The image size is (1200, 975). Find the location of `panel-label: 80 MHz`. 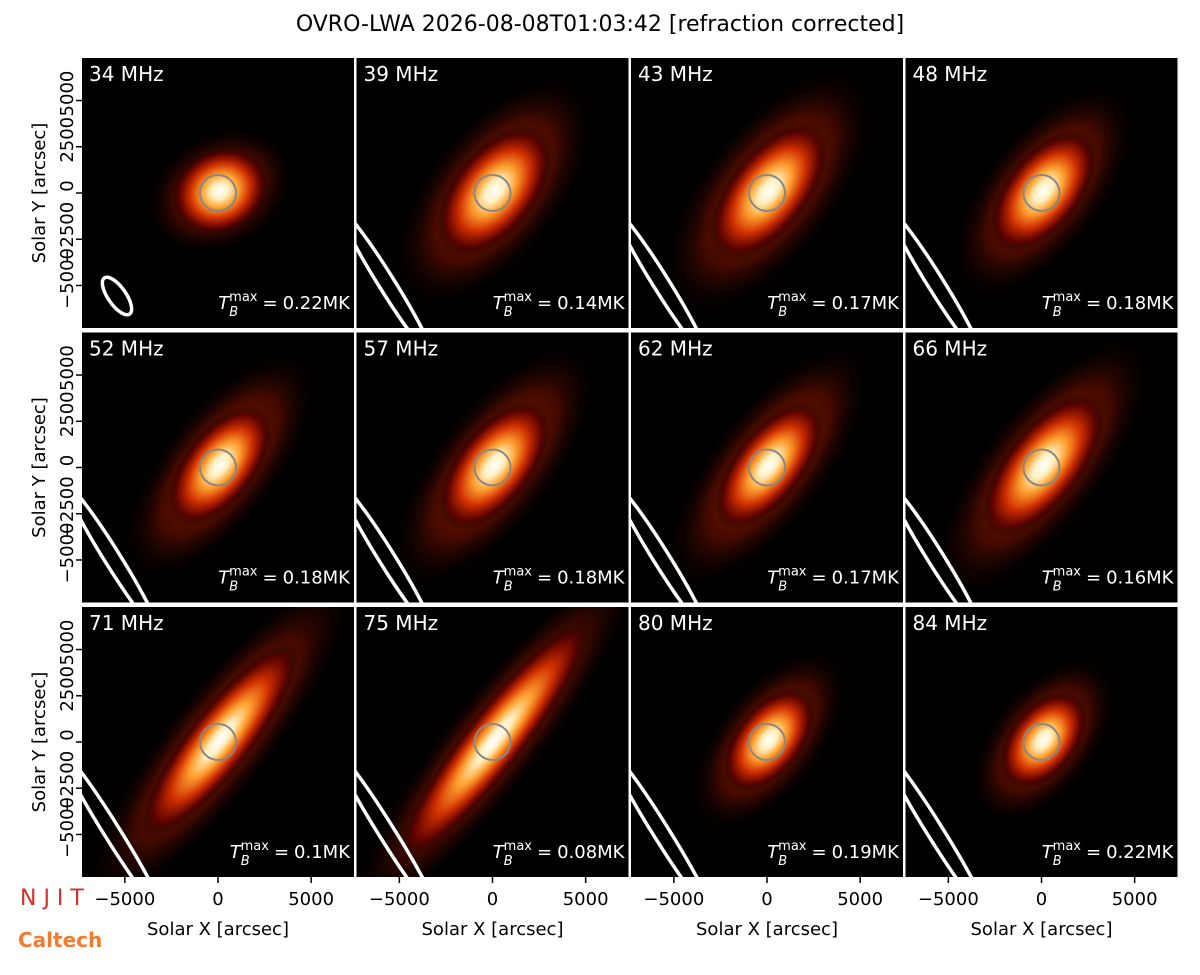

panel-label: 80 MHz is located at coordinates (675, 623).